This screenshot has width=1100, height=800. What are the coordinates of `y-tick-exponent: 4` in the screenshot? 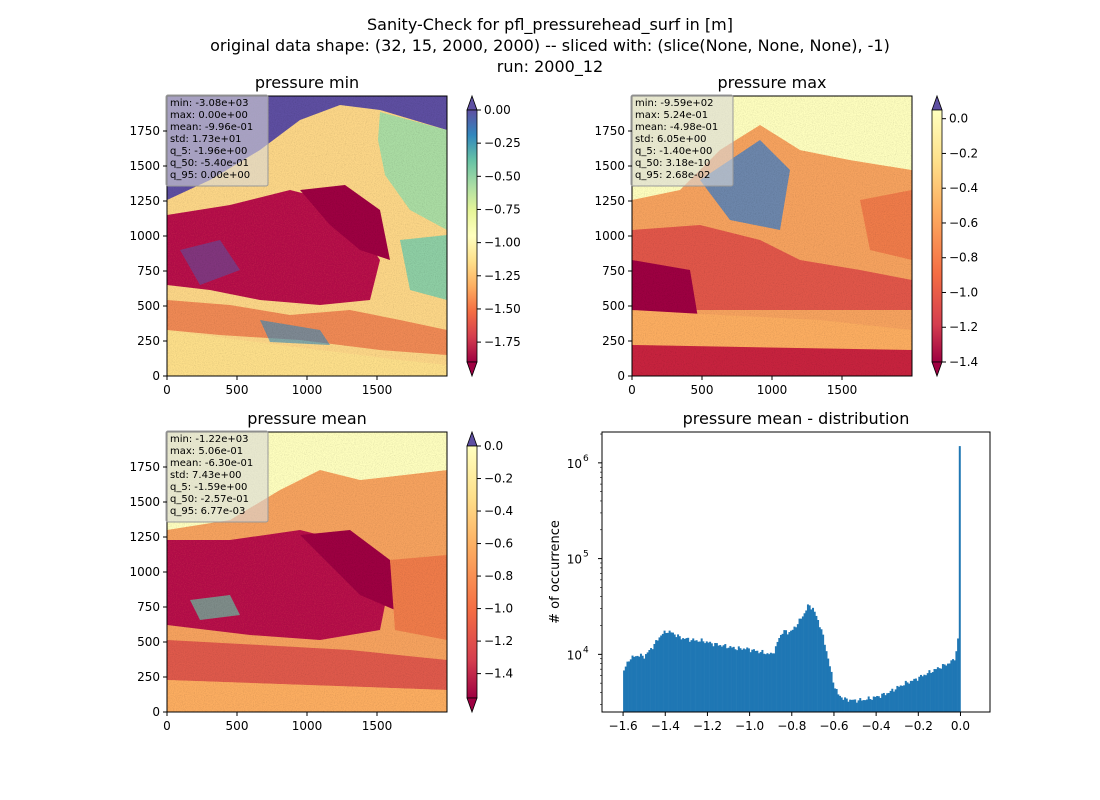 It's located at (586, 650).